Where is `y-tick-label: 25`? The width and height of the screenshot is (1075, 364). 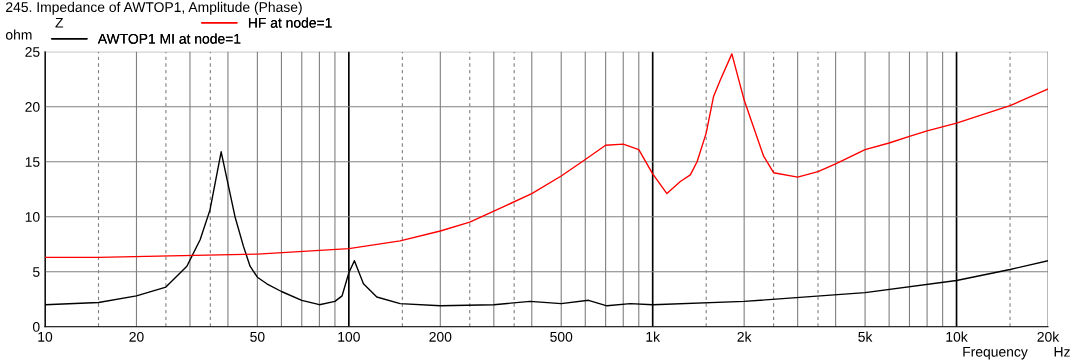 y-tick-label: 25 is located at coordinates (32, 52).